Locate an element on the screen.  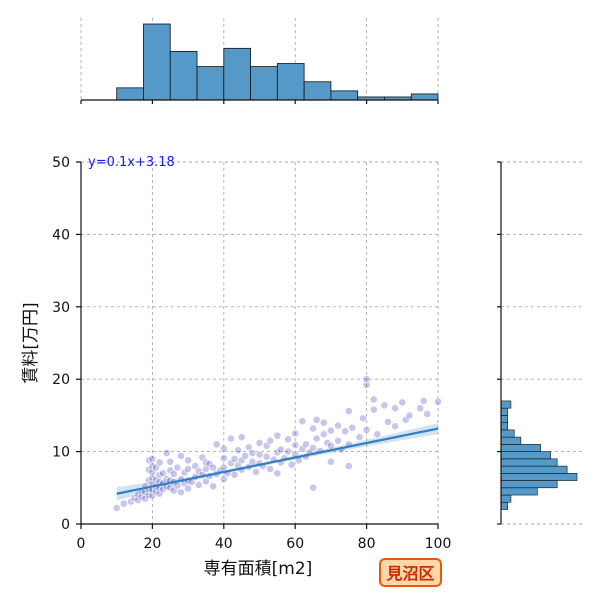
y-tick-label: 30 is located at coordinates (61, 308).